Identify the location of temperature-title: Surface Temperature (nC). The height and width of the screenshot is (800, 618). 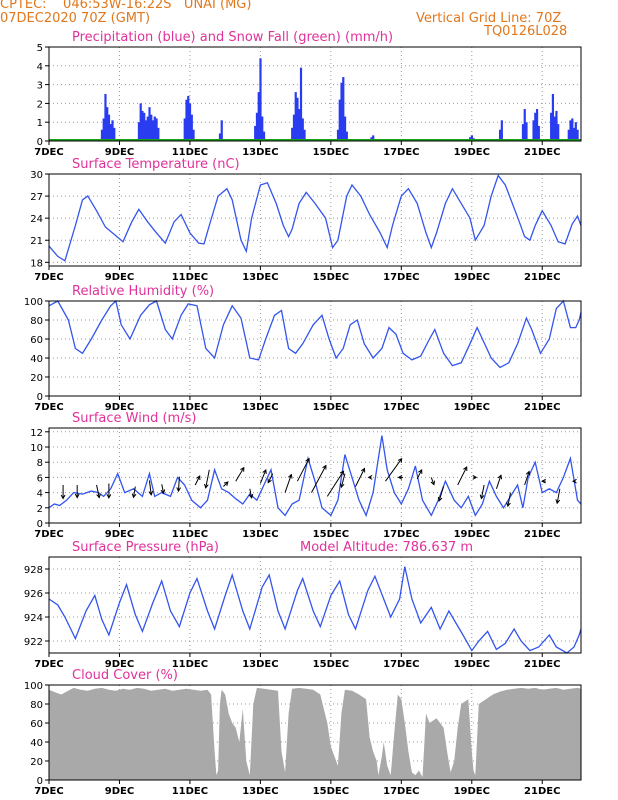
(156, 164).